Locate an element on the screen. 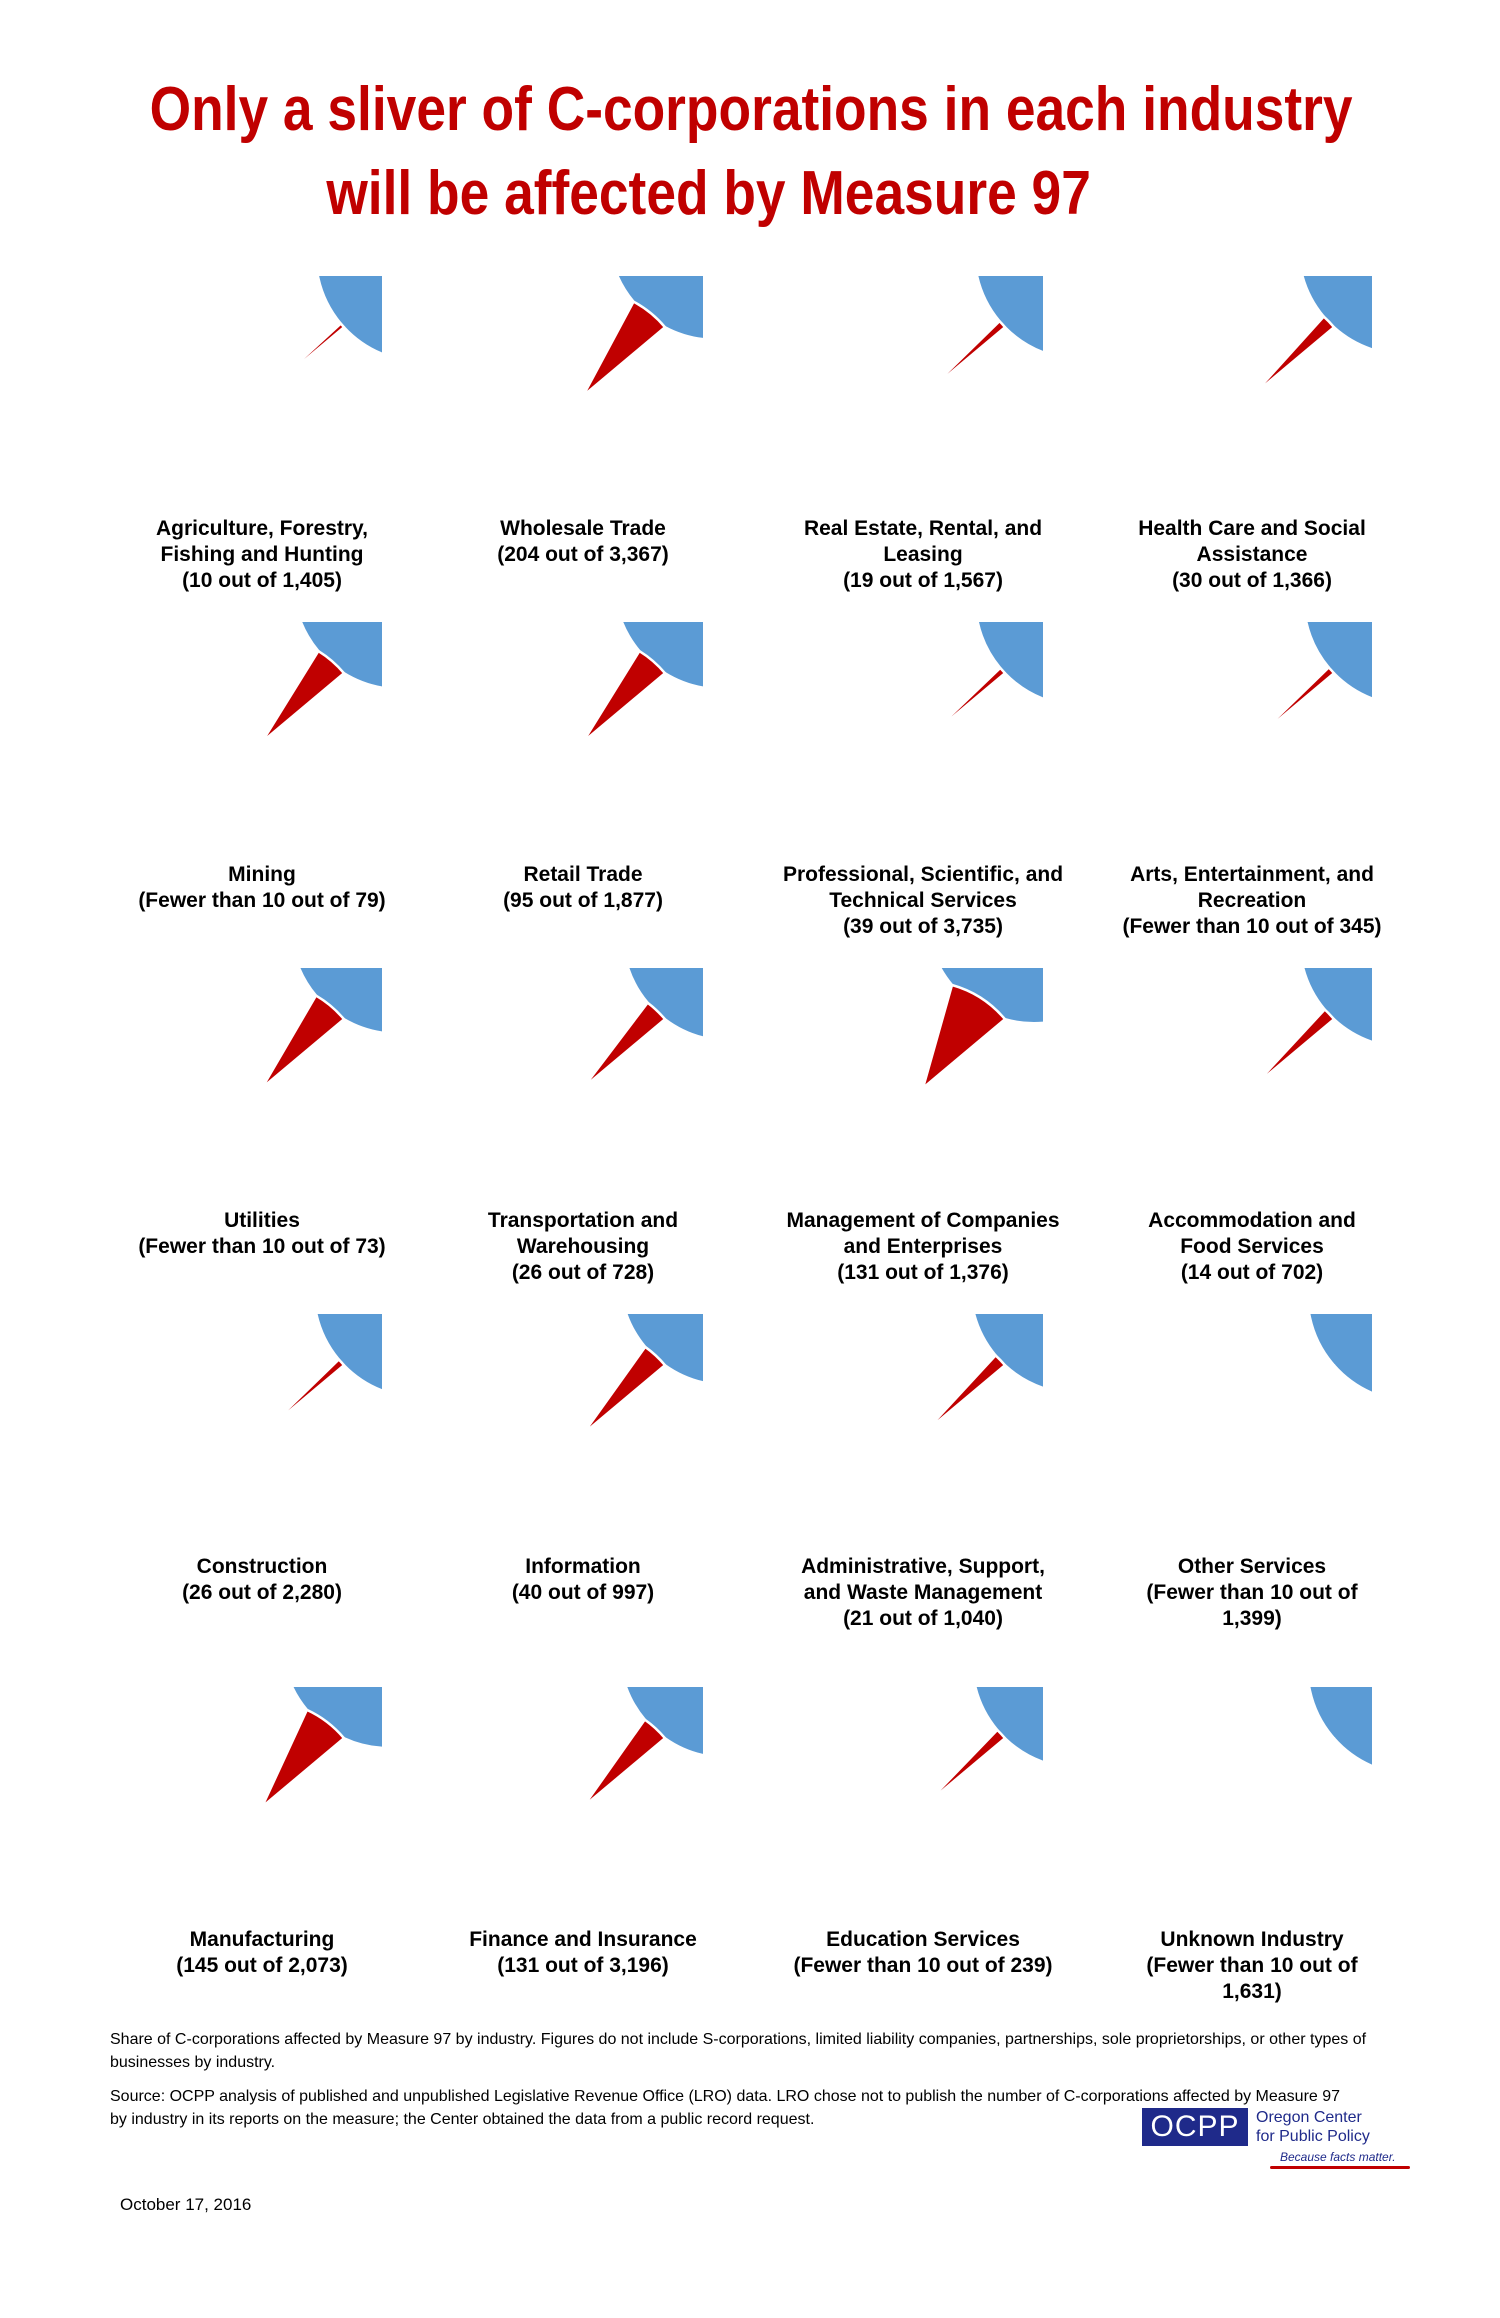 Image resolution: width=1500 pixels, height=2318 pixels. pie-label-line: (26 out of 2,280) is located at coordinates (262, 1592).